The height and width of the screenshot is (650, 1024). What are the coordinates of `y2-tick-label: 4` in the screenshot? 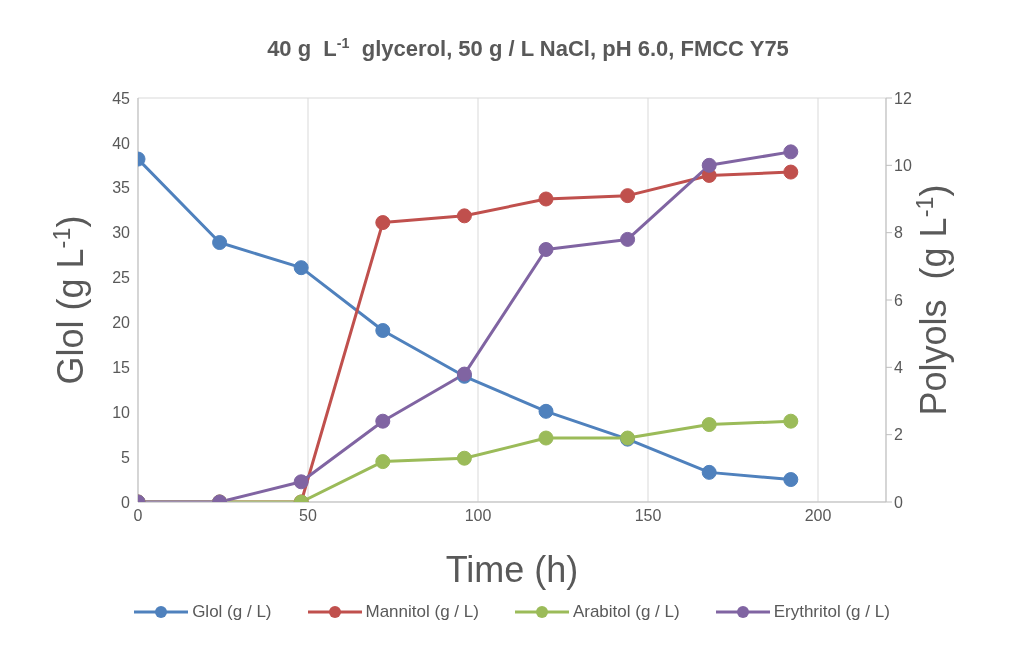 It's located at (898, 368).